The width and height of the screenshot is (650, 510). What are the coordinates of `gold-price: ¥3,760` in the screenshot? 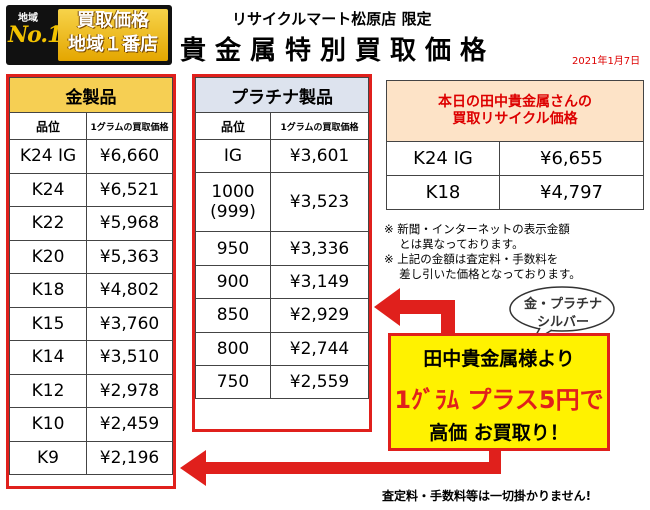 It's located at (129, 323).